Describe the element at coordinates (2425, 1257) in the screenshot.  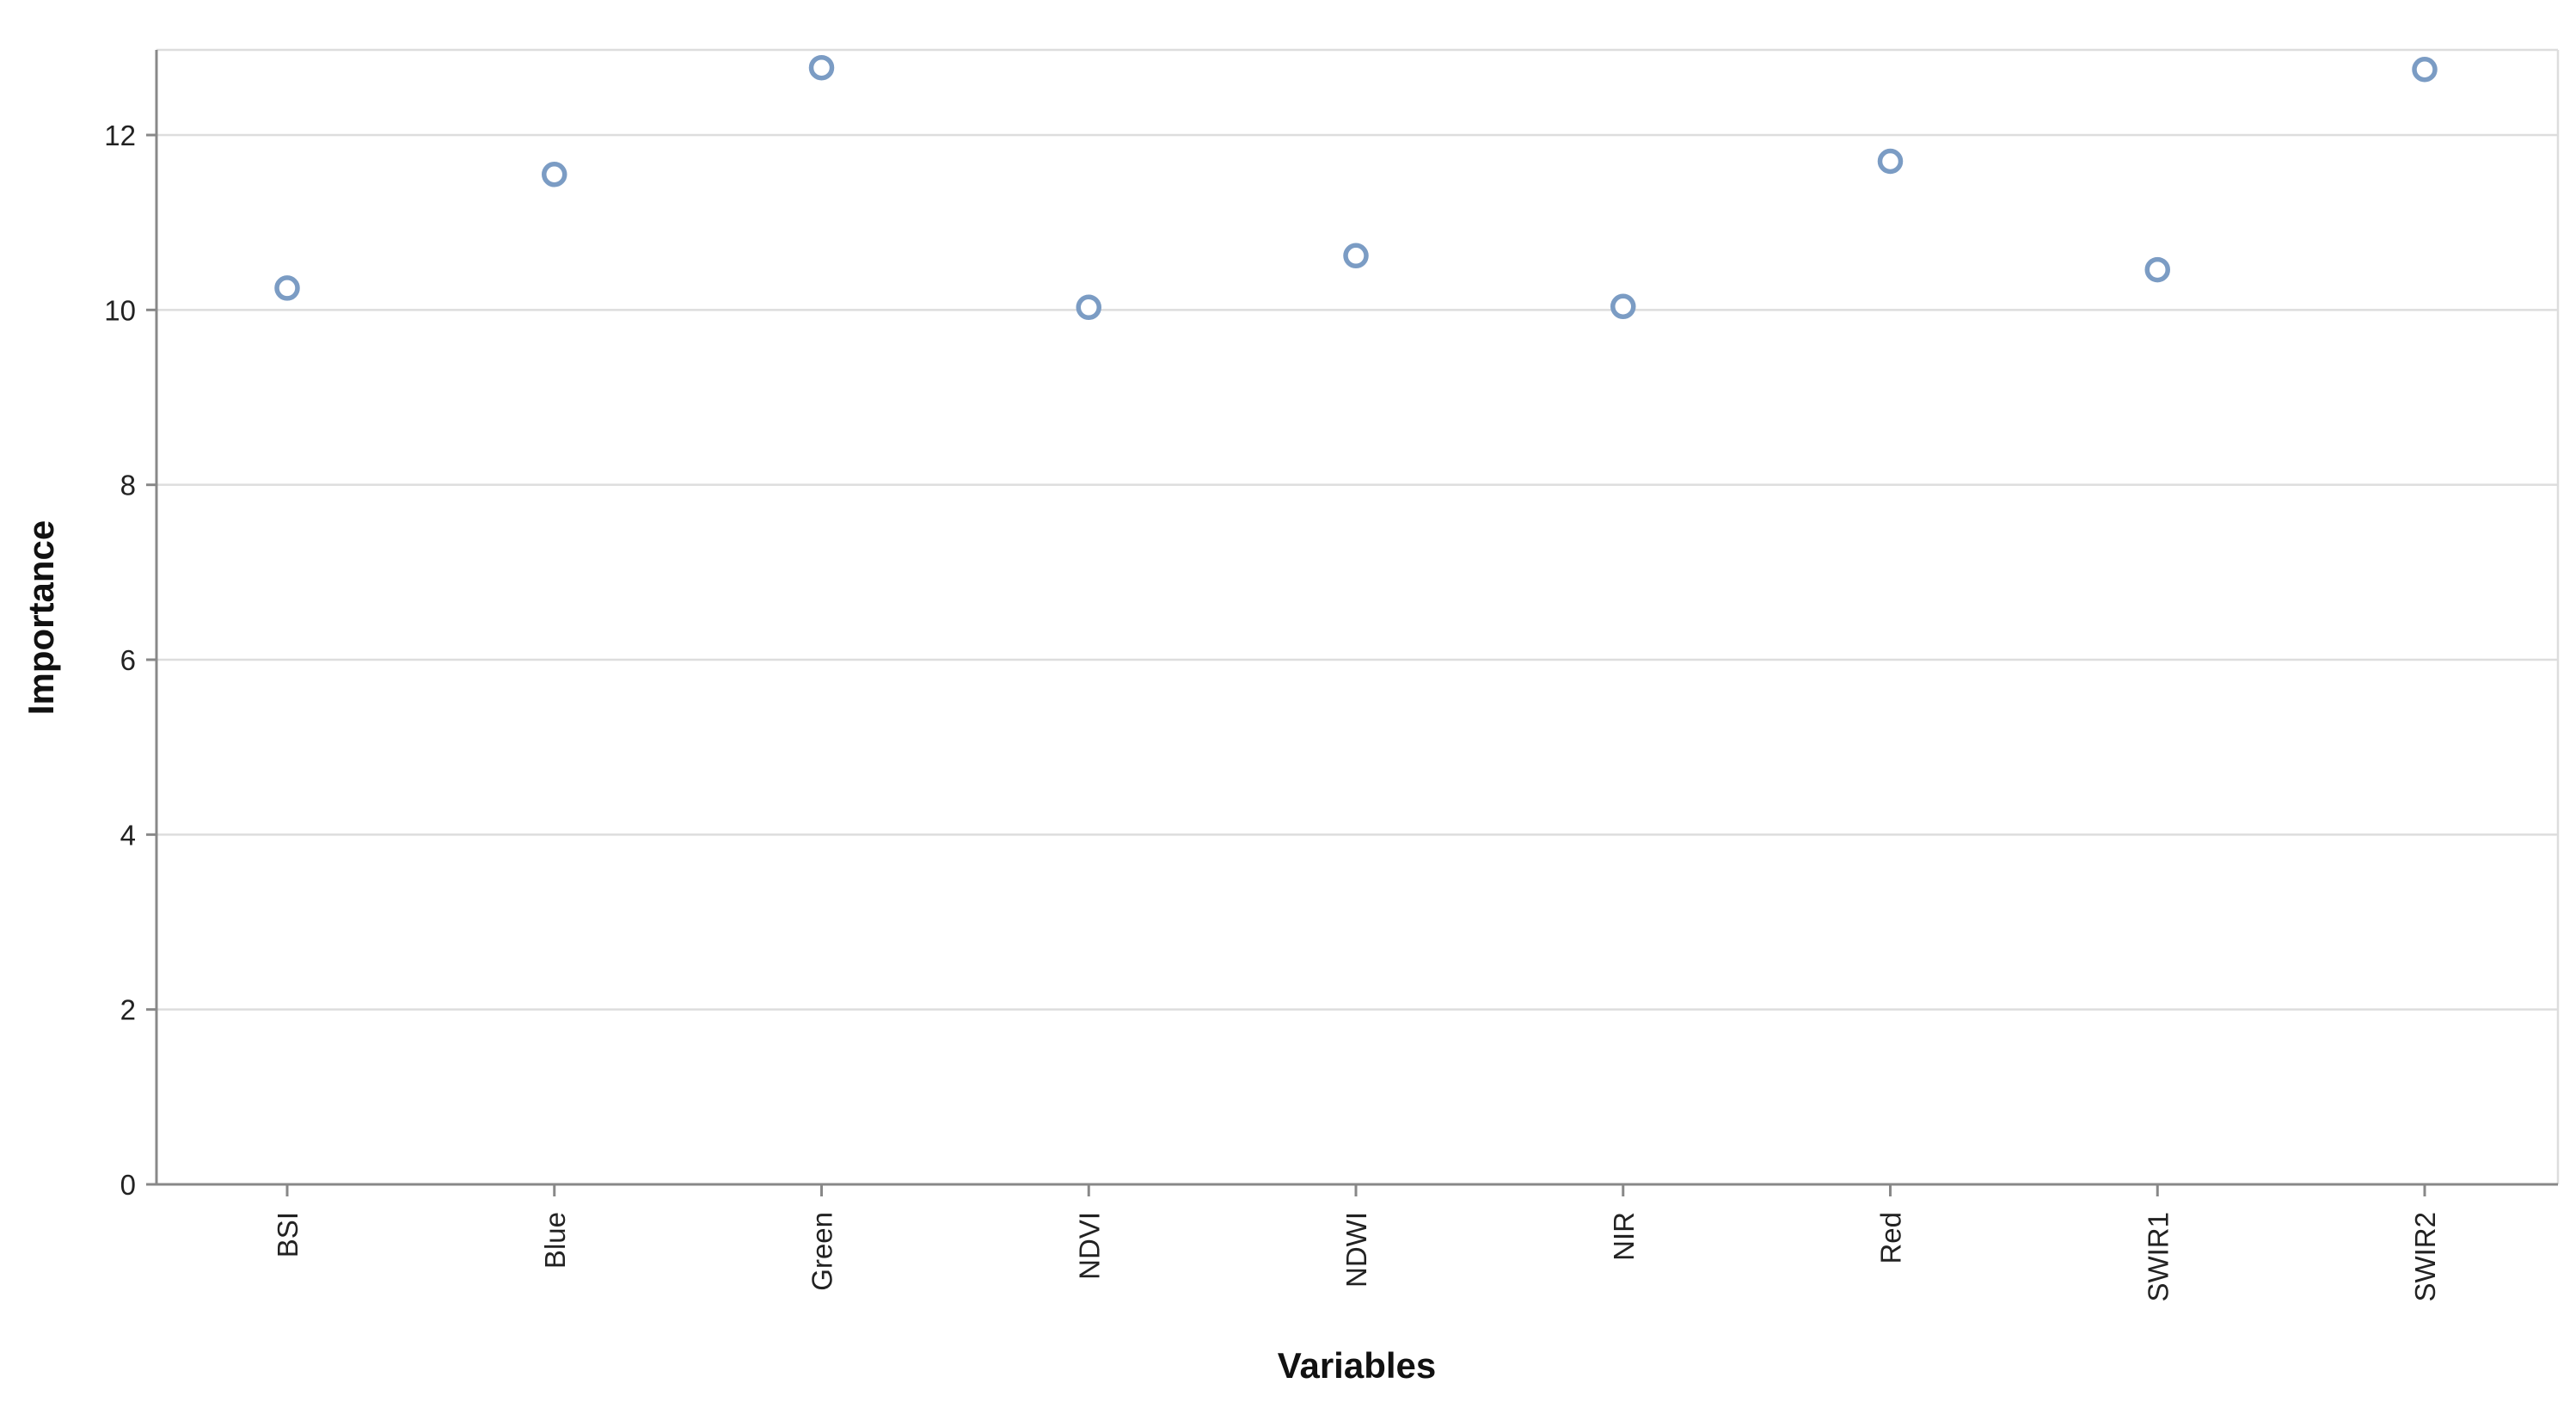
I see `x-tick-label: SWIR2` at that location.